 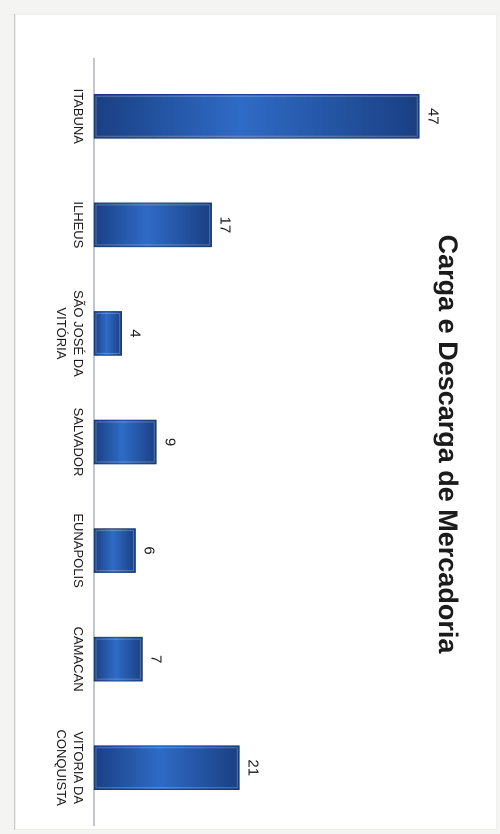 I want to click on category-label: SÃO JOSÉ DAVITÓRIA, so click(x=70, y=333).